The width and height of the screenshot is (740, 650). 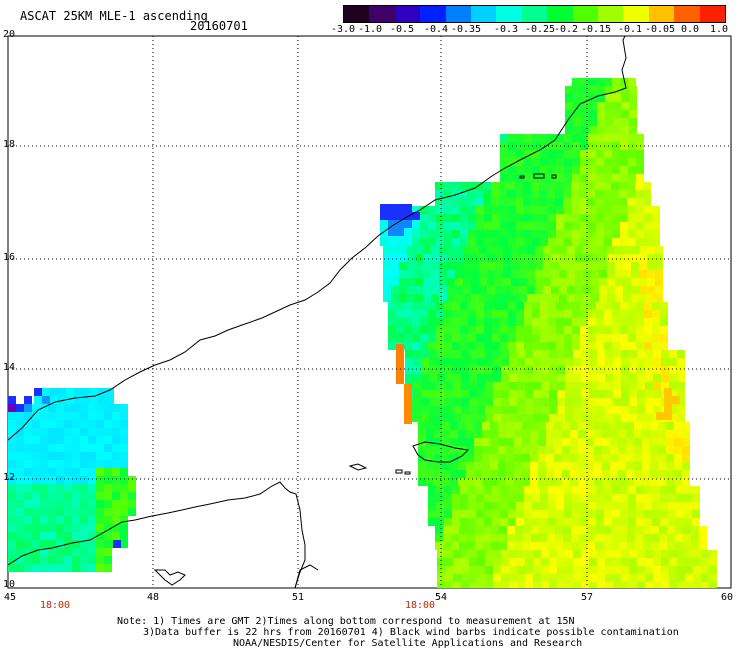 I want to click on colorbar-tick-label: -1.0, so click(x=370, y=29).